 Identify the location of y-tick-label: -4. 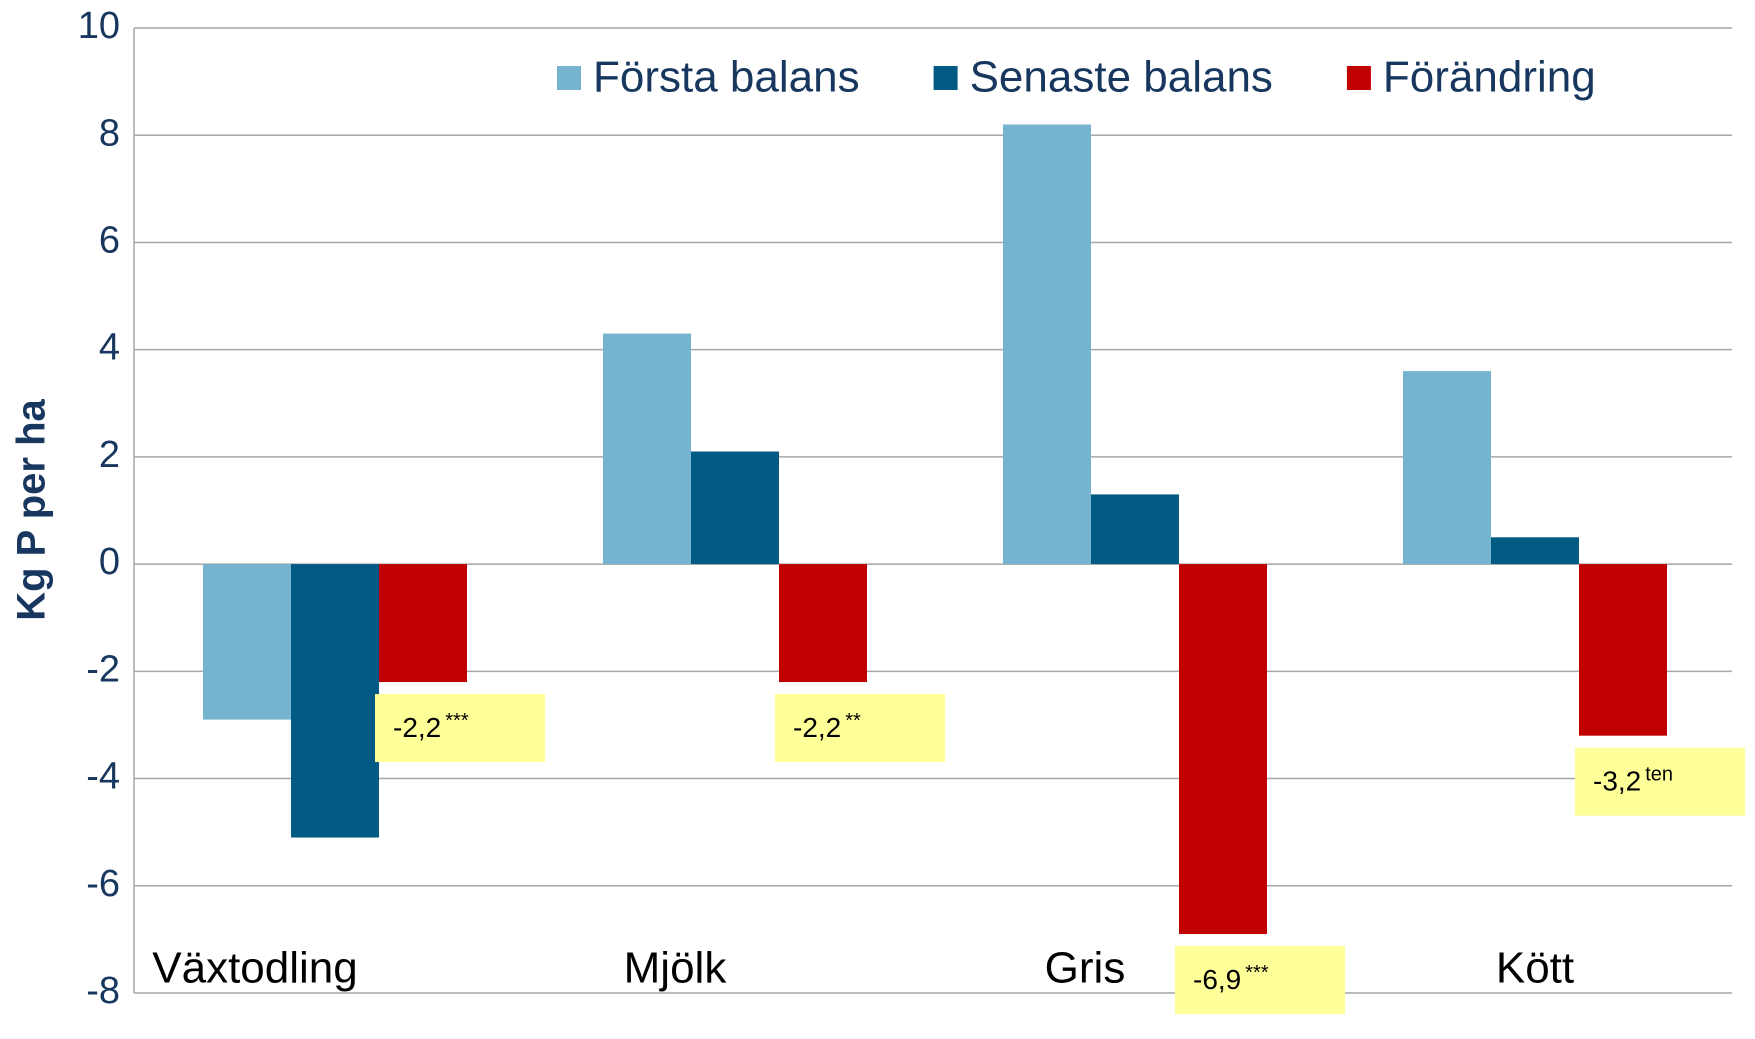
(103, 777).